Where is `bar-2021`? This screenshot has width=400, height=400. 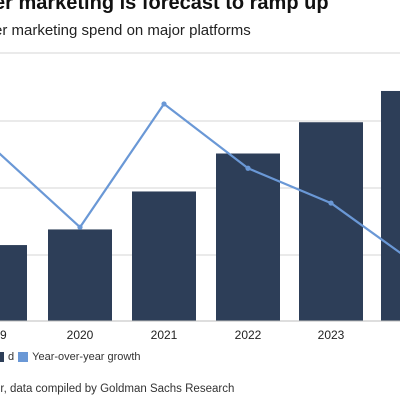 bar-2021 is located at coordinates (164, 256).